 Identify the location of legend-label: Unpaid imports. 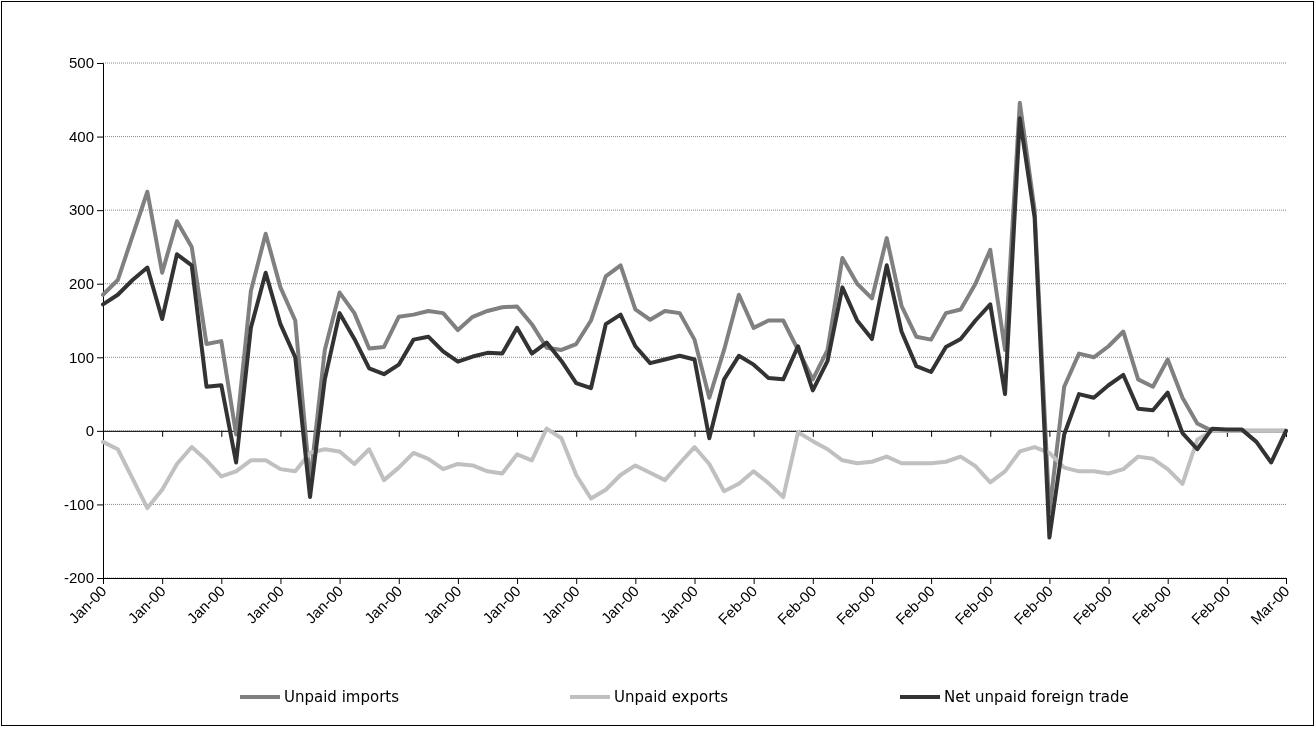
(342, 697).